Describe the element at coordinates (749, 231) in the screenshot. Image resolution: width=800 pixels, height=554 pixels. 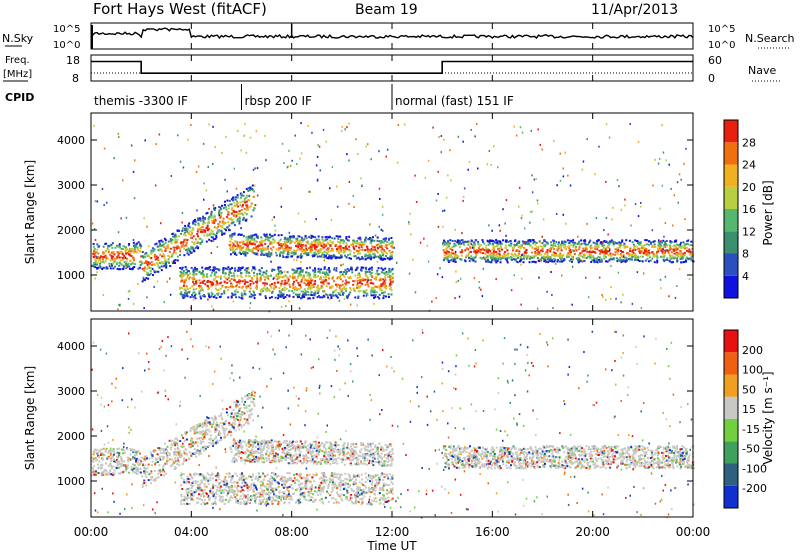
I see `colorbar-tick-label: 12` at that location.